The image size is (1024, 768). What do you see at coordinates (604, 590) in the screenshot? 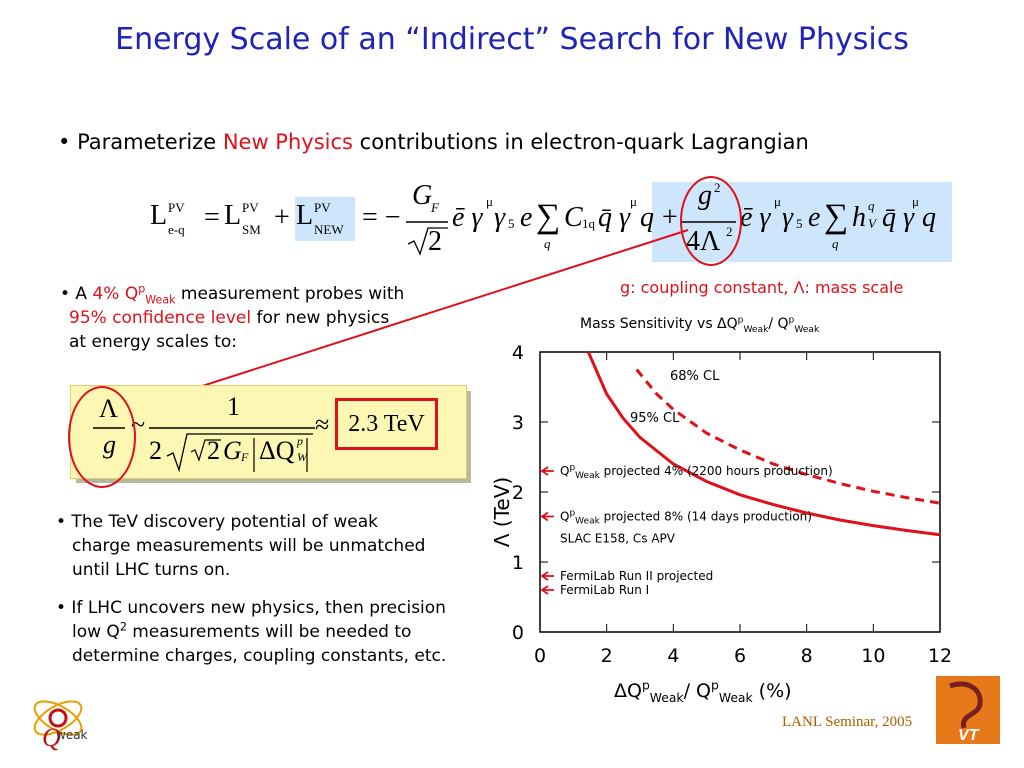
I see `marker-label: FermiLab Run I` at bounding box center [604, 590].